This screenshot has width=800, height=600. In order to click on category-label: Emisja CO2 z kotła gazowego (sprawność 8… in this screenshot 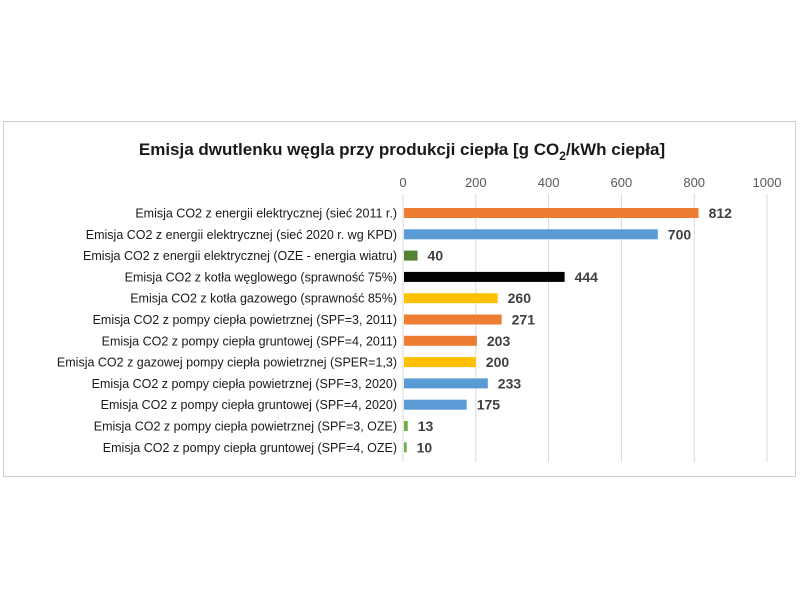, I will do `click(263, 299)`.